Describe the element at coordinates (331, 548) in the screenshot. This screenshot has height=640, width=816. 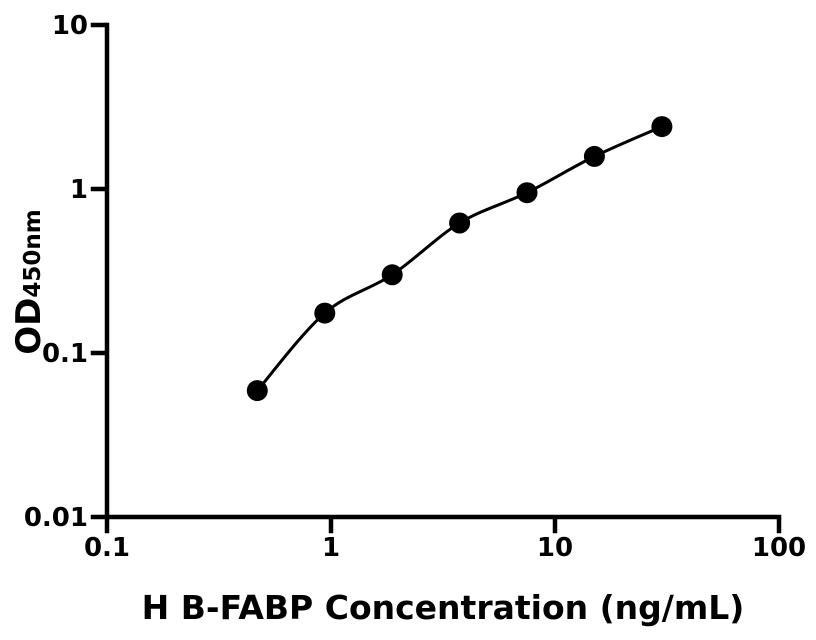
I see `x-tick-label: 1` at that location.